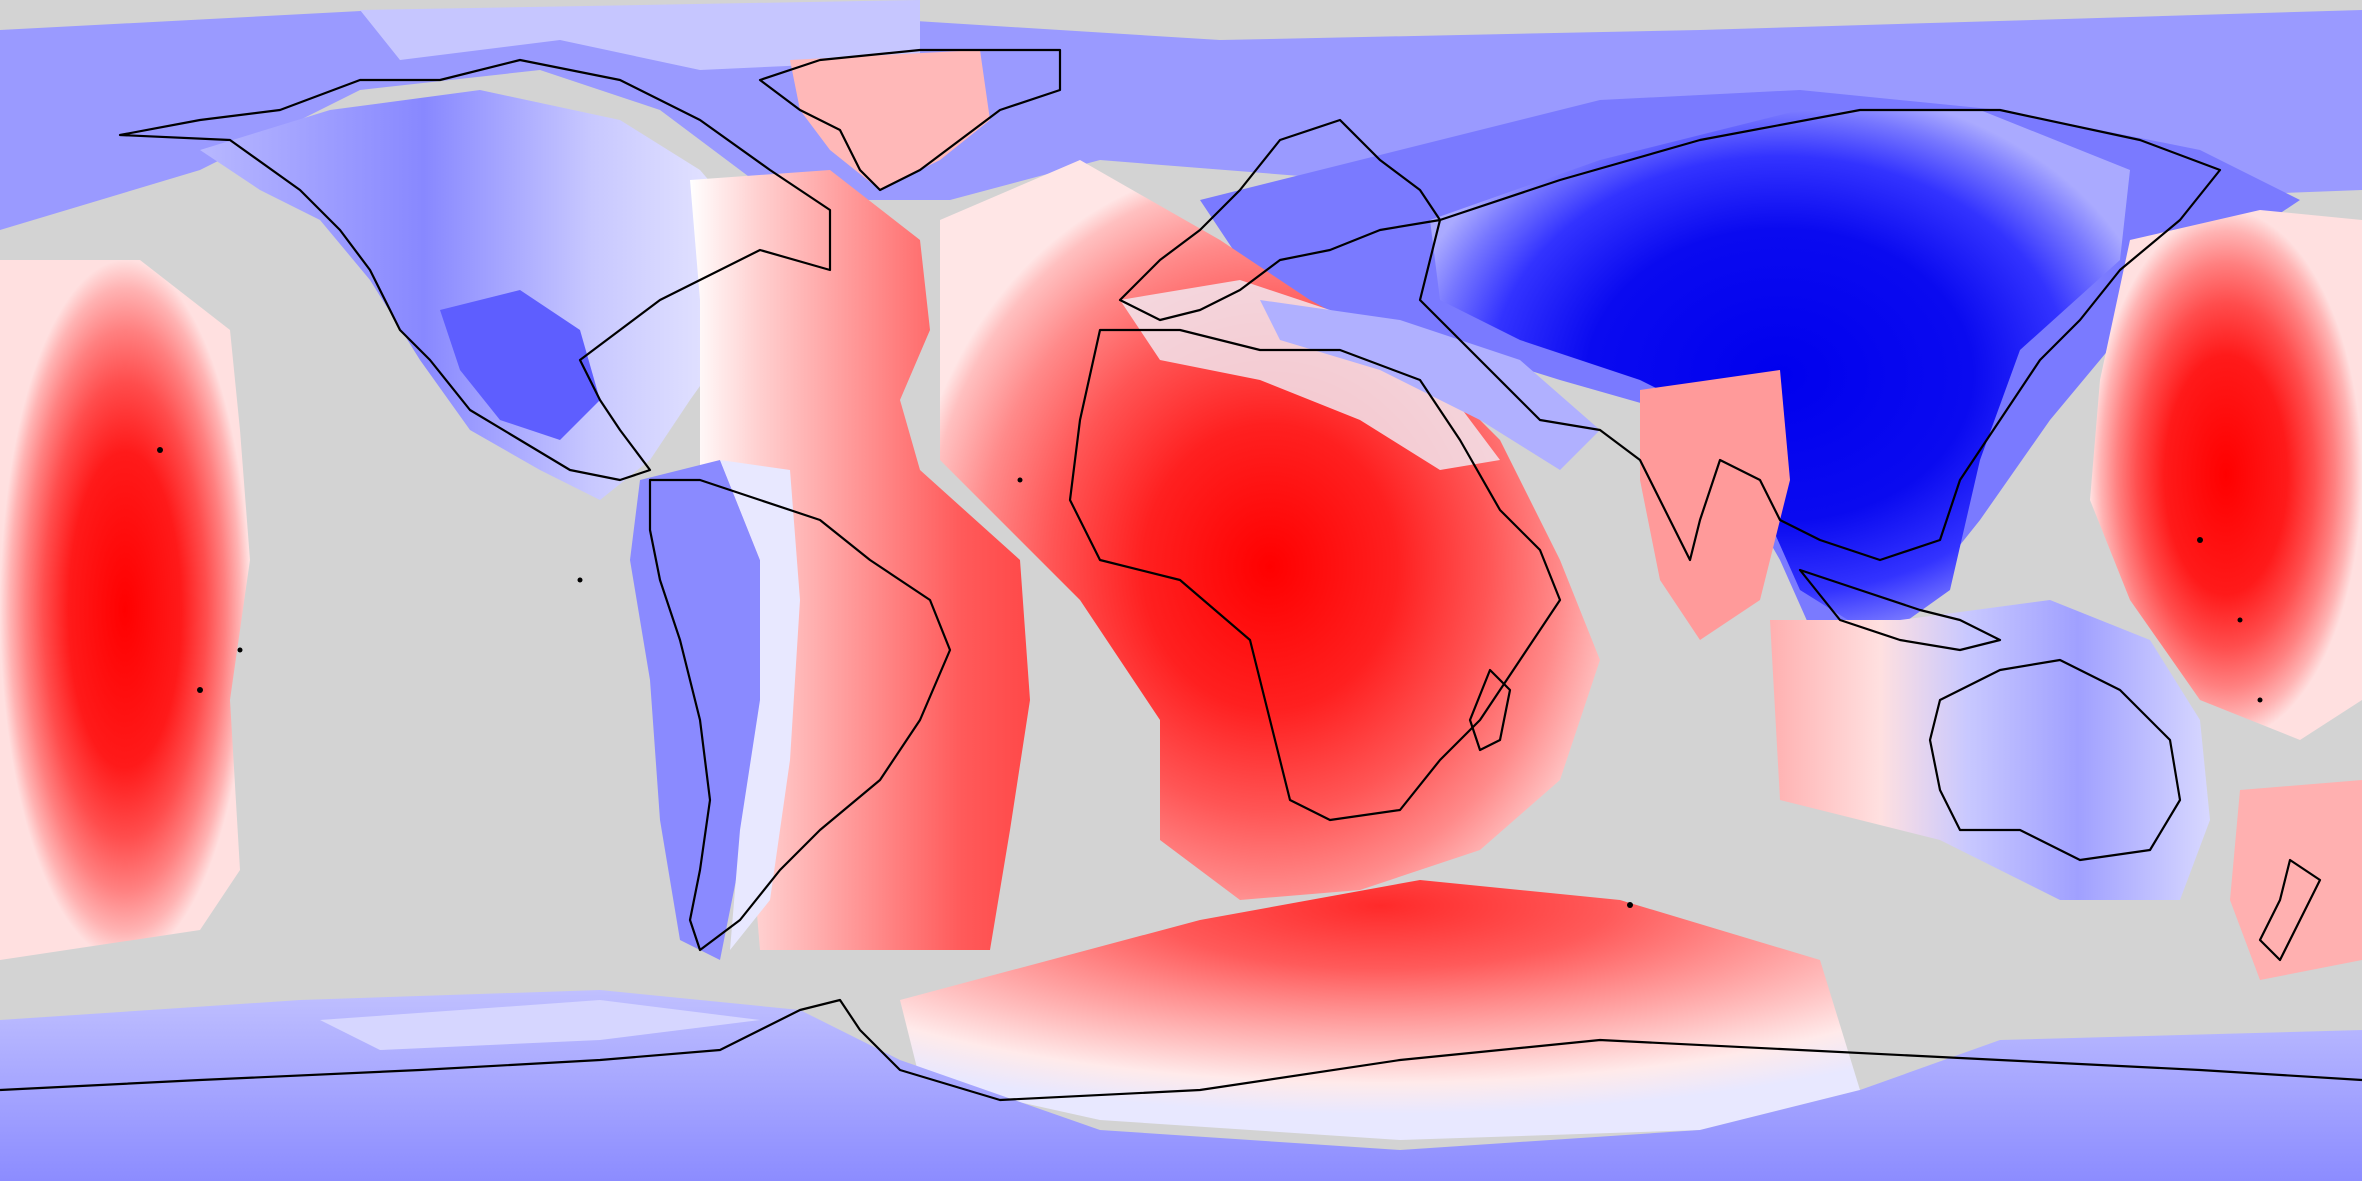 The width and height of the screenshot is (2362, 1181). I want to click on africa-coastline, so click(1315, 575).